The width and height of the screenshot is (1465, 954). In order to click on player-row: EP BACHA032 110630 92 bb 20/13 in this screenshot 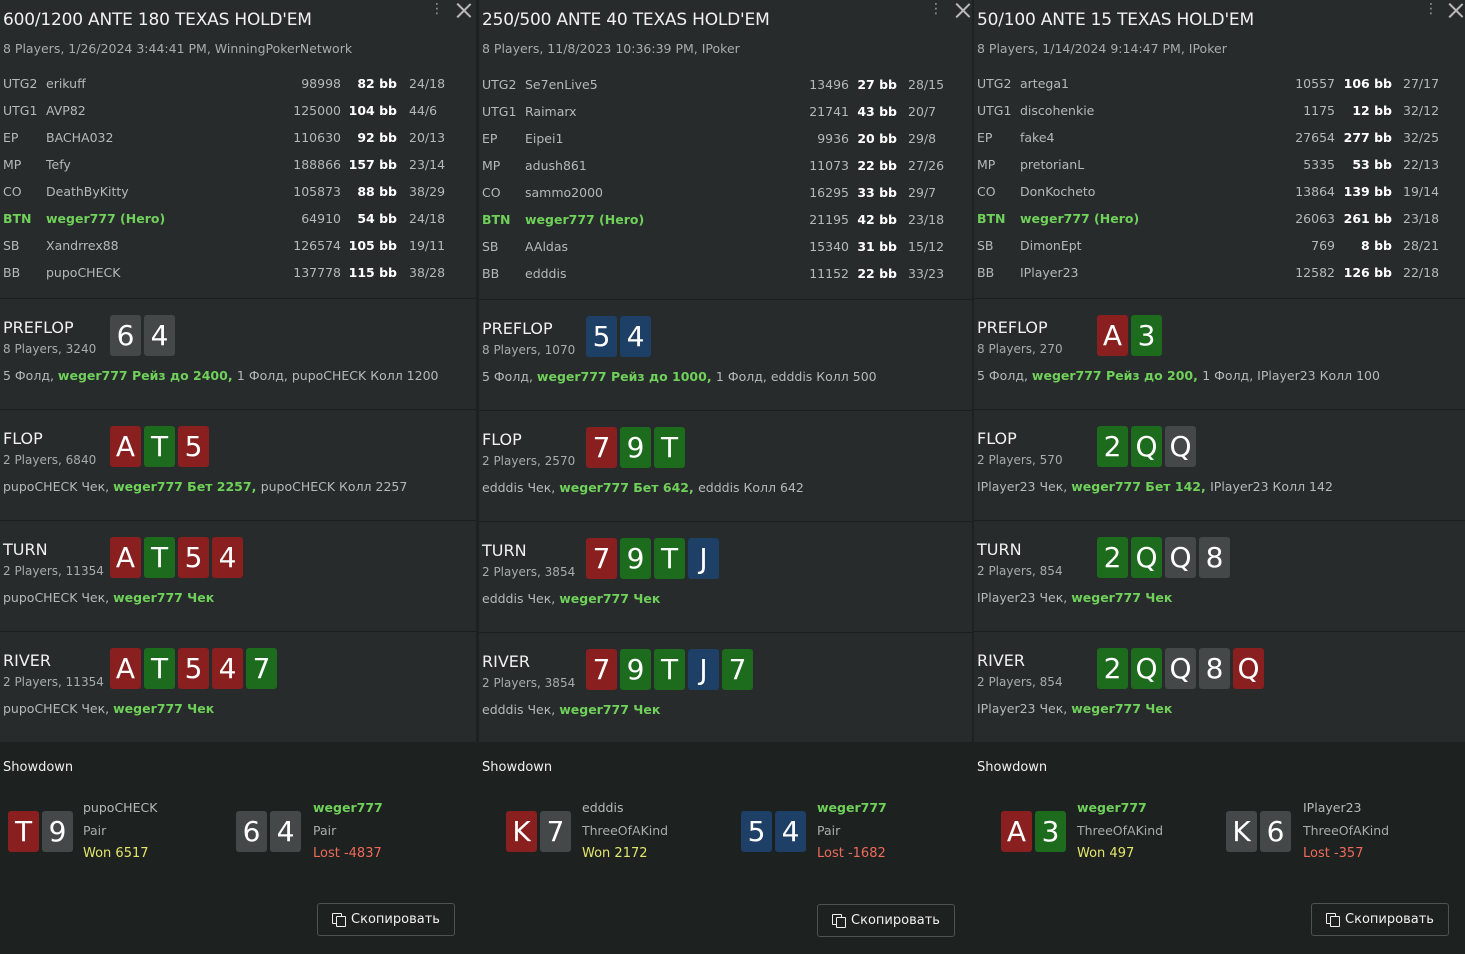, I will do `click(238, 140)`.